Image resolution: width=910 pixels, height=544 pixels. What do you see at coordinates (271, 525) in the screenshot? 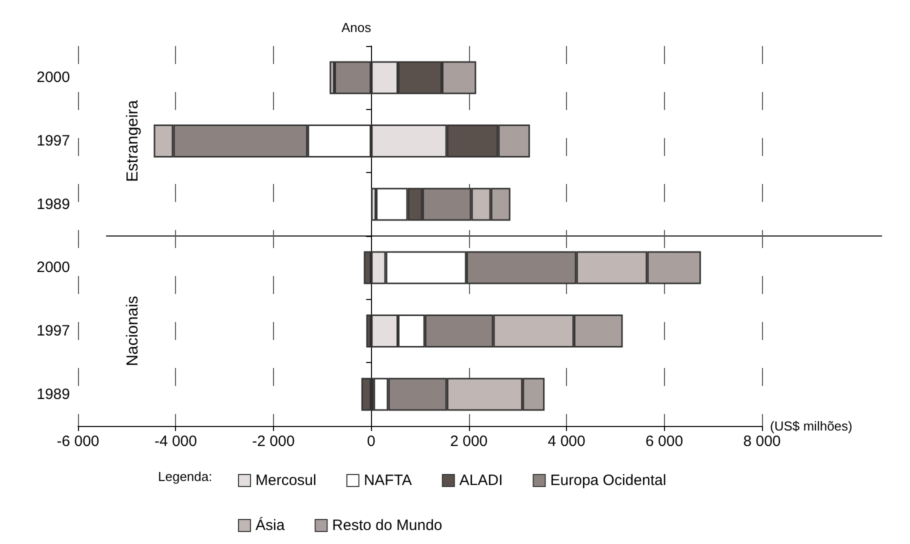
I see `legend-label: Ásia` at bounding box center [271, 525].